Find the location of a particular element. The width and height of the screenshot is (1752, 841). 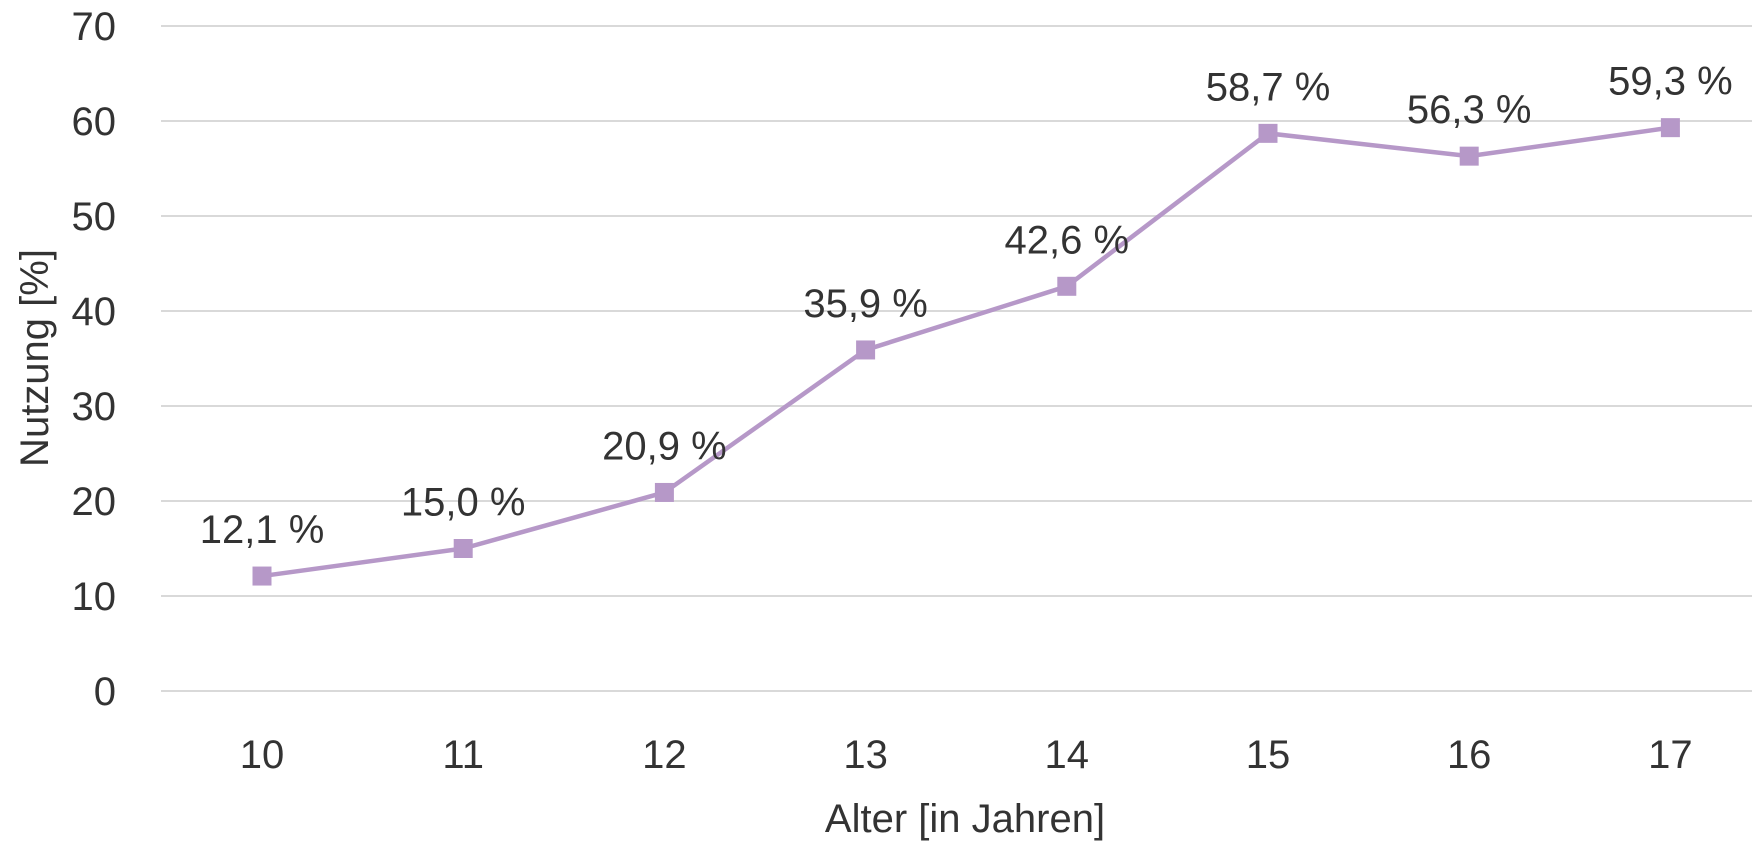

y-tick-label-20: 20 is located at coordinates (94, 502).